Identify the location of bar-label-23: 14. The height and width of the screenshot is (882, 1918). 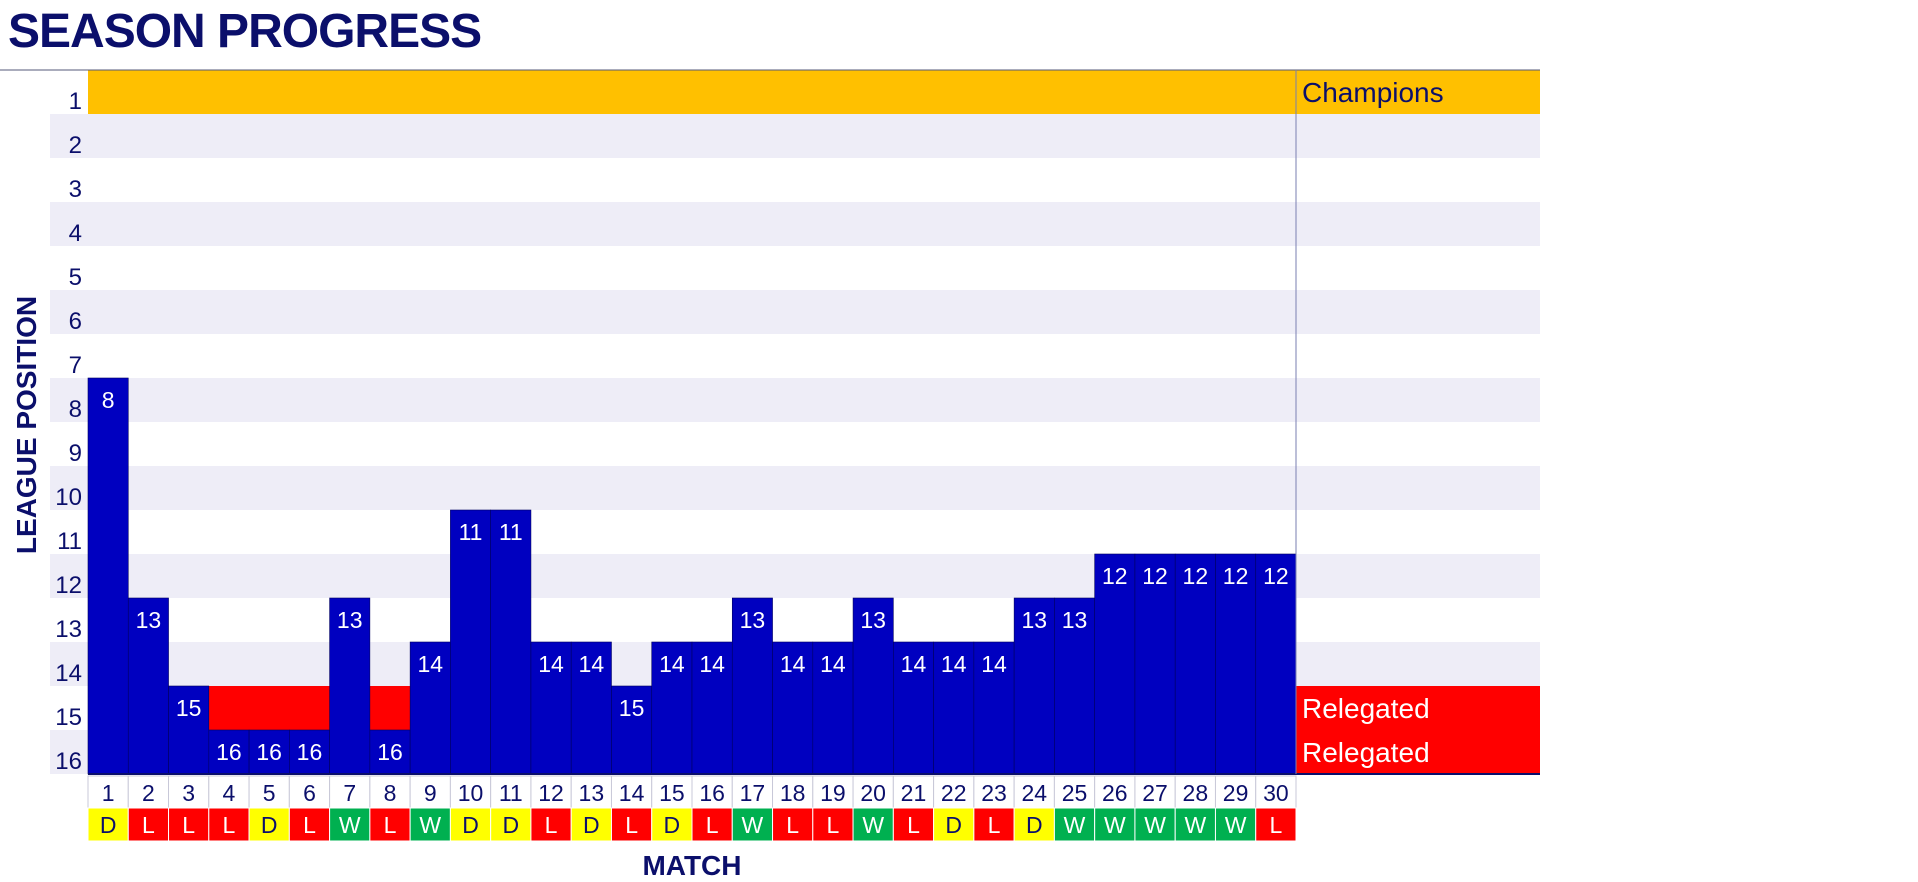
(994, 664).